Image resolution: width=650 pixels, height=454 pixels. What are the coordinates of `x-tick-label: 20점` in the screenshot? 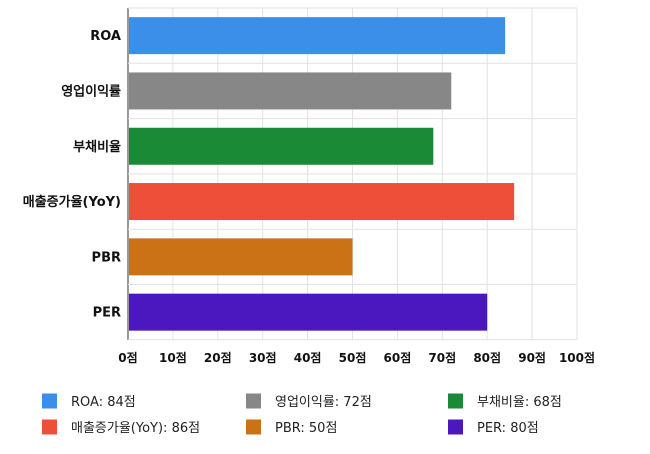 It's located at (218, 357).